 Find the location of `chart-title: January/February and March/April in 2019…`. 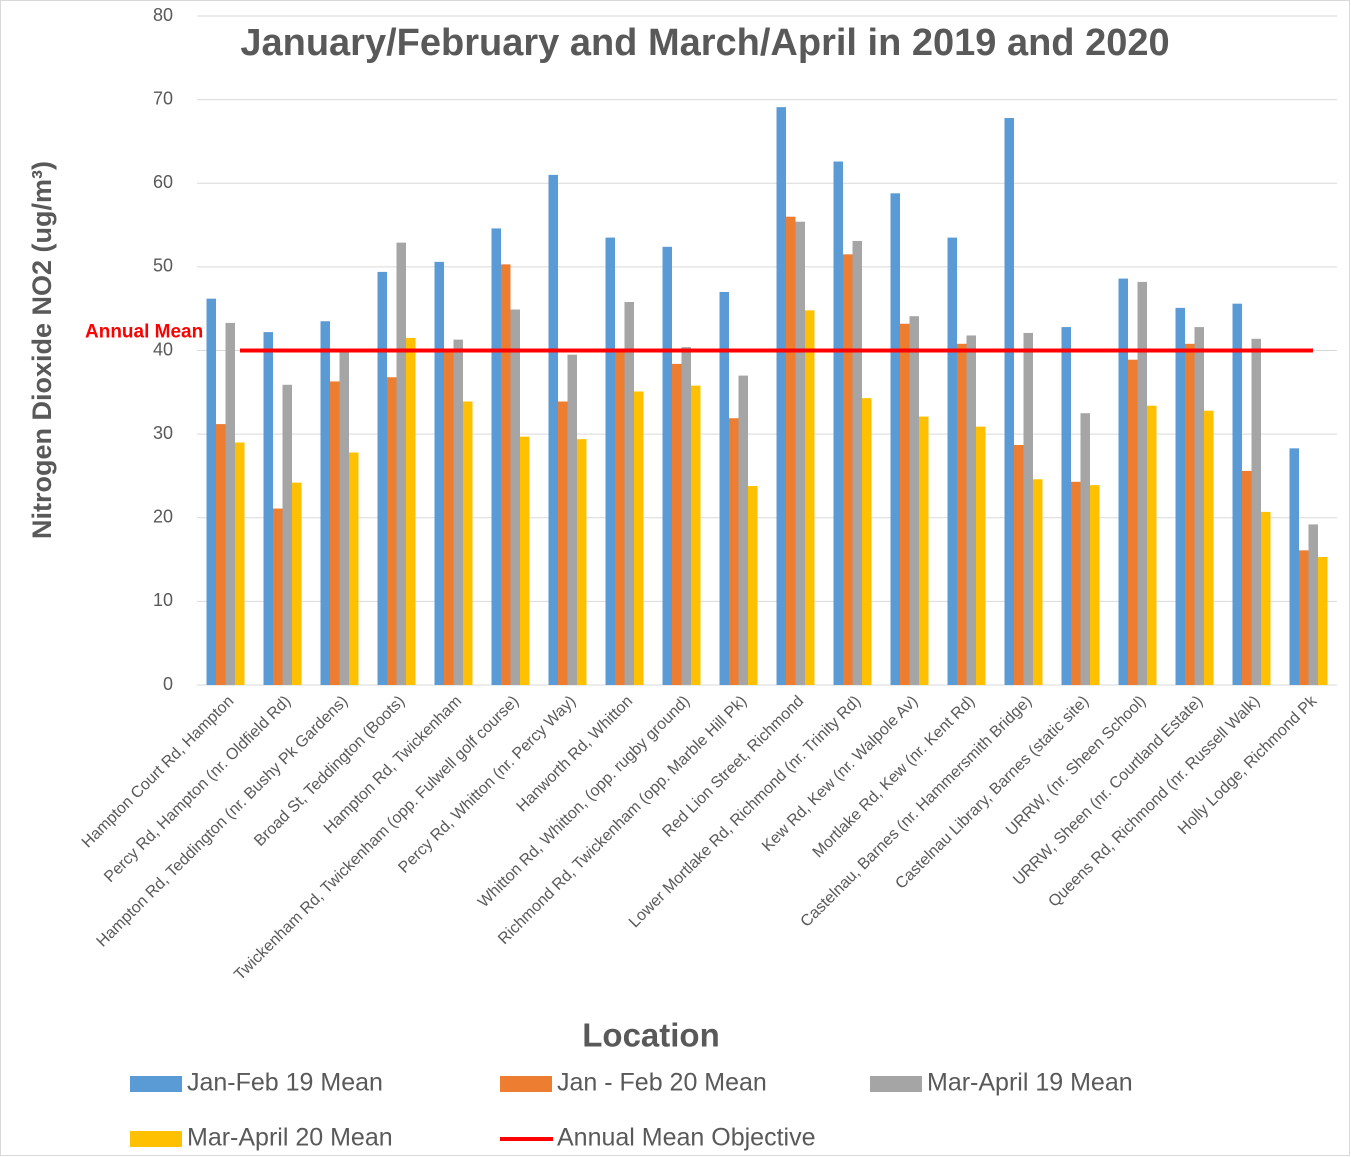

chart-title: January/February and March/April in 2019… is located at coordinates (704, 43).